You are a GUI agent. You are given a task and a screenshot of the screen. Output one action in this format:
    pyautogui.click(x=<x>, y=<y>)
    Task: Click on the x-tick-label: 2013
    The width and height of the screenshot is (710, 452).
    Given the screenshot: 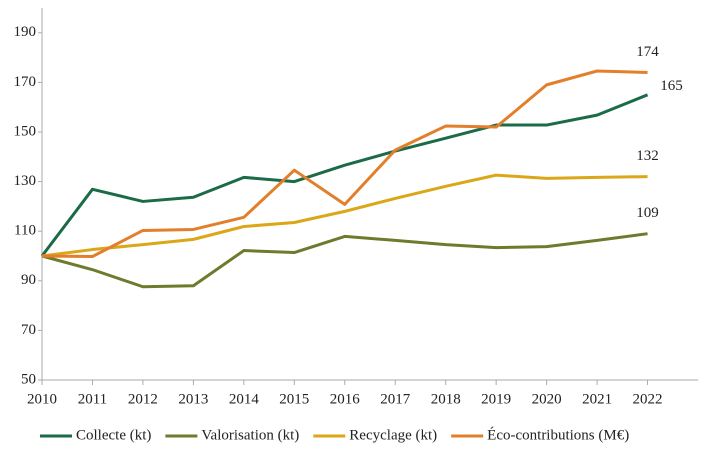 What is the action you would take?
    pyautogui.click(x=193, y=399)
    